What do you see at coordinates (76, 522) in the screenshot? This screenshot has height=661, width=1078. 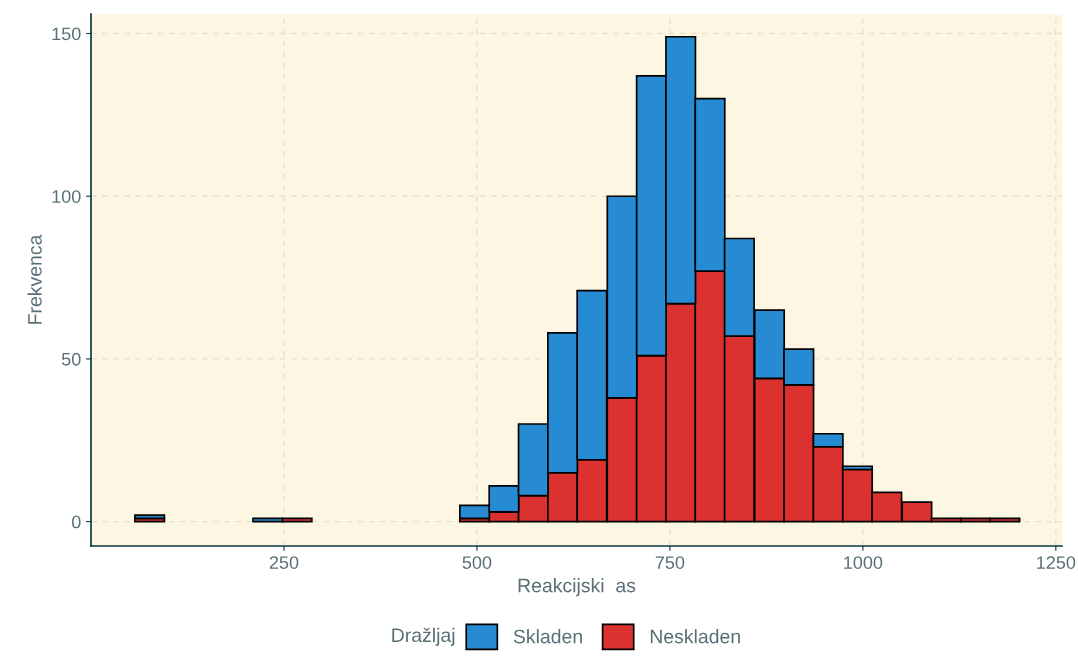 I see `y-tick-label: 0` at bounding box center [76, 522].